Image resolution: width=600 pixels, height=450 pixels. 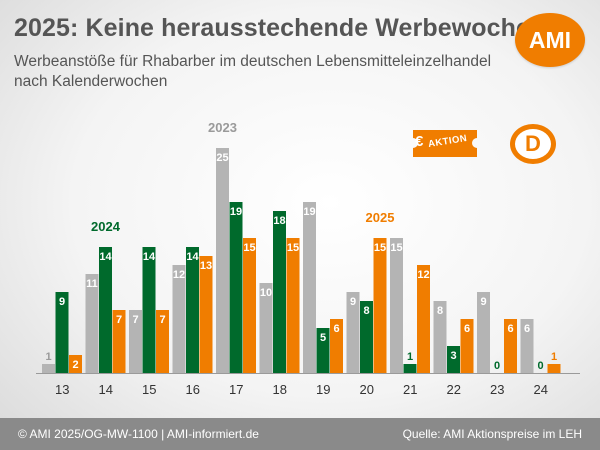 I want to click on value-label-2023-kw22: 8, so click(x=440, y=311).